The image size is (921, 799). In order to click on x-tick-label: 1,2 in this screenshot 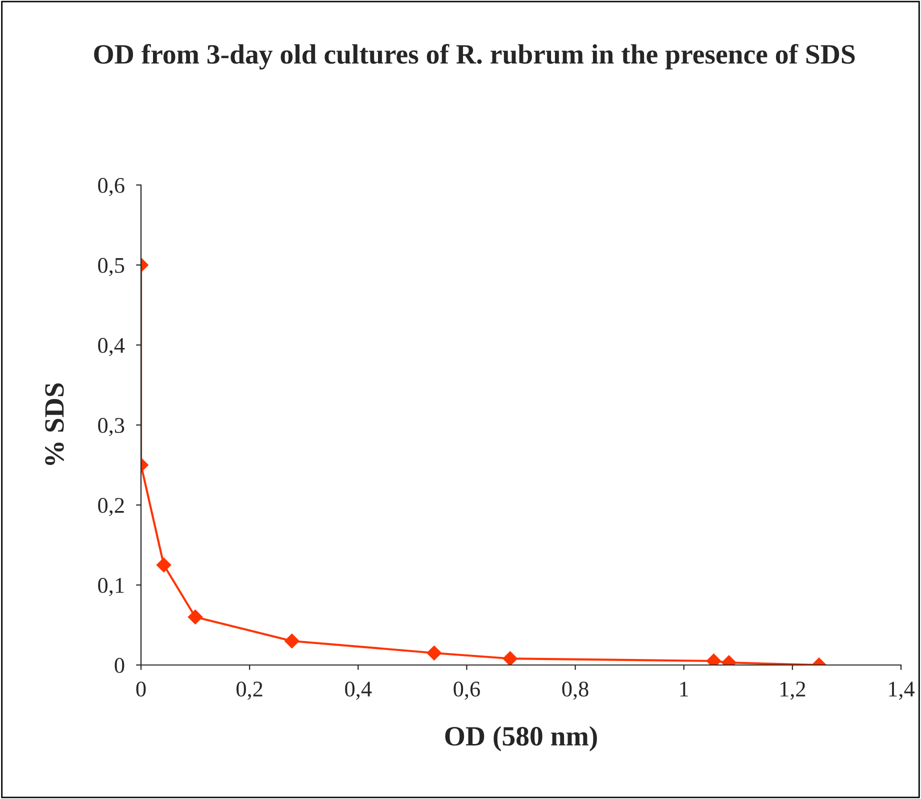, I will do `click(793, 691)`.